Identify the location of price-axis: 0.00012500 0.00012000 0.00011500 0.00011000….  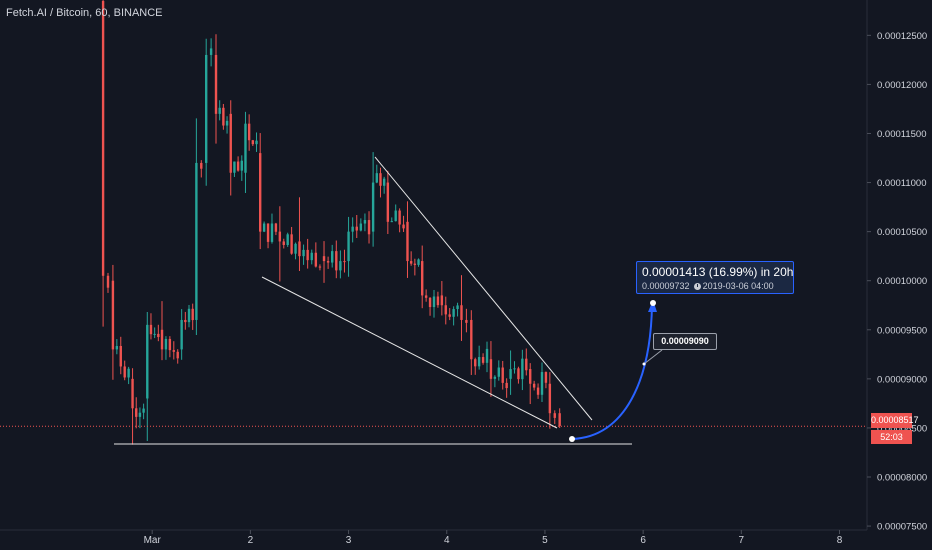
(897, 282).